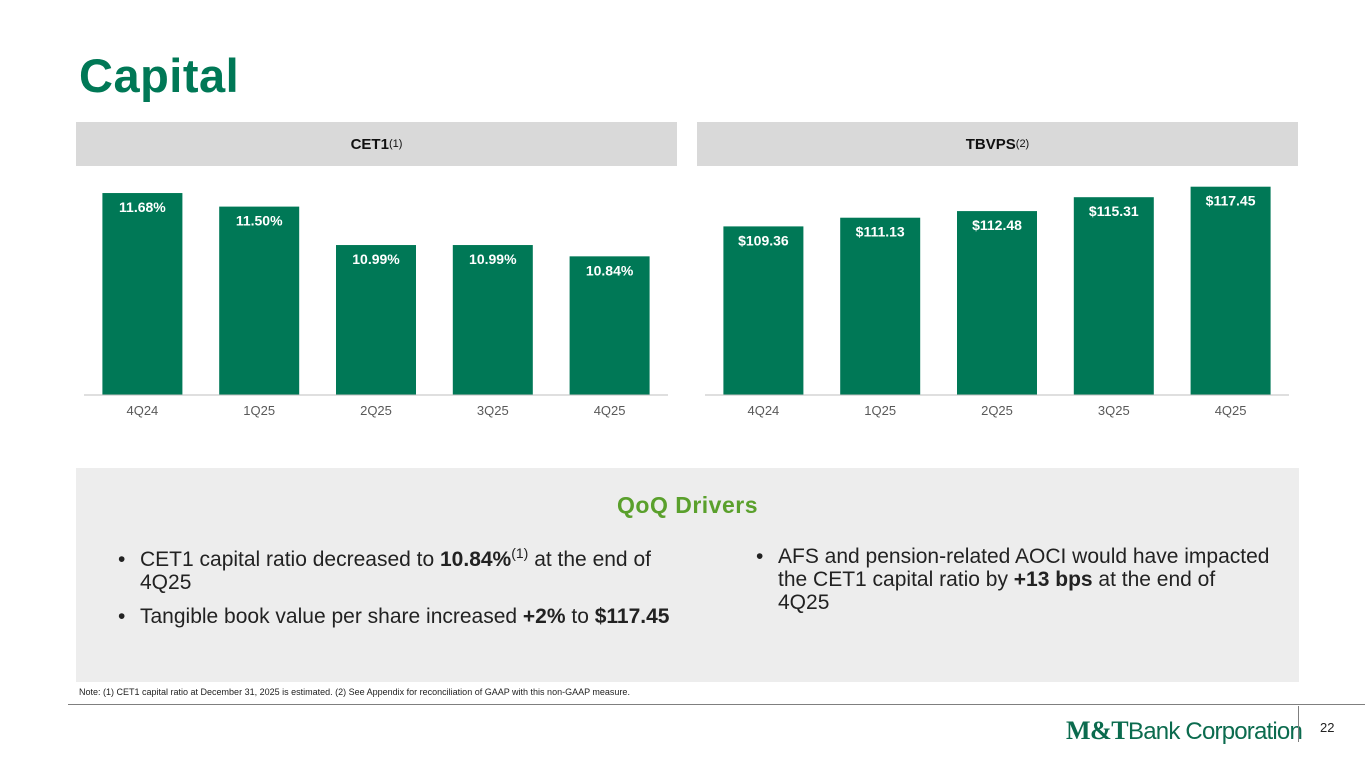 The image size is (1365, 768). Describe the element at coordinates (259, 410) in the screenshot. I see `cet1-tick-label: 1Q25` at that location.